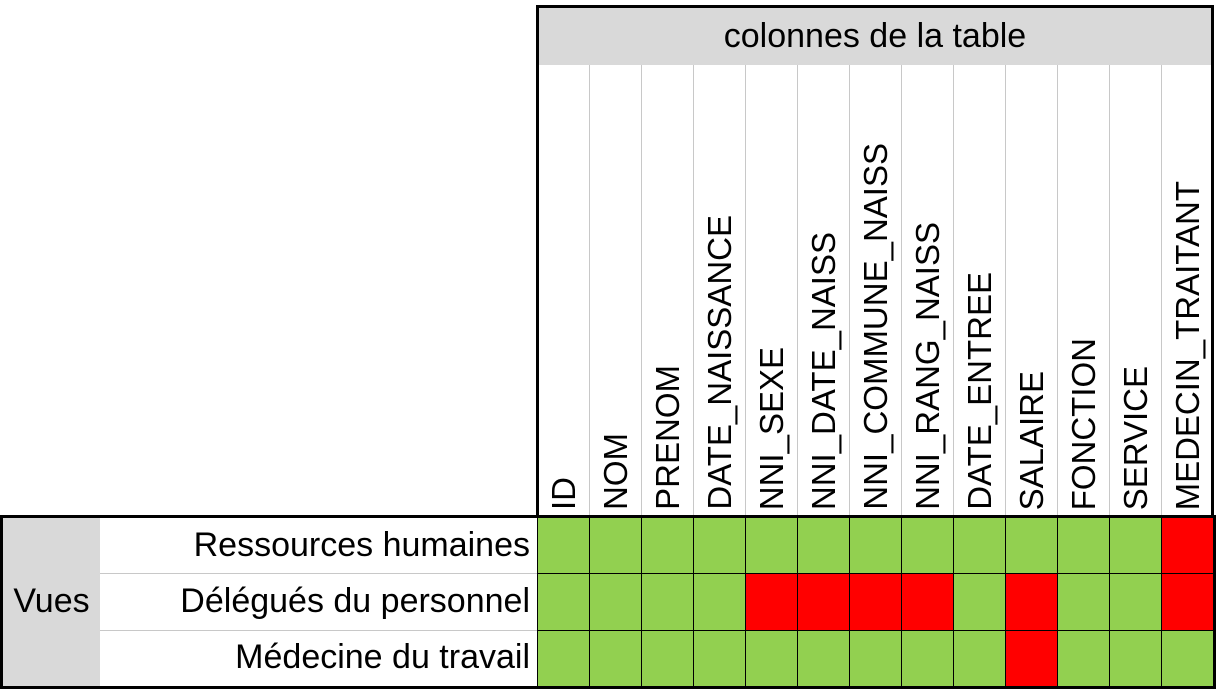  Describe the element at coordinates (537, 601) in the screenshot. I see `matrix-left-edge` at that location.